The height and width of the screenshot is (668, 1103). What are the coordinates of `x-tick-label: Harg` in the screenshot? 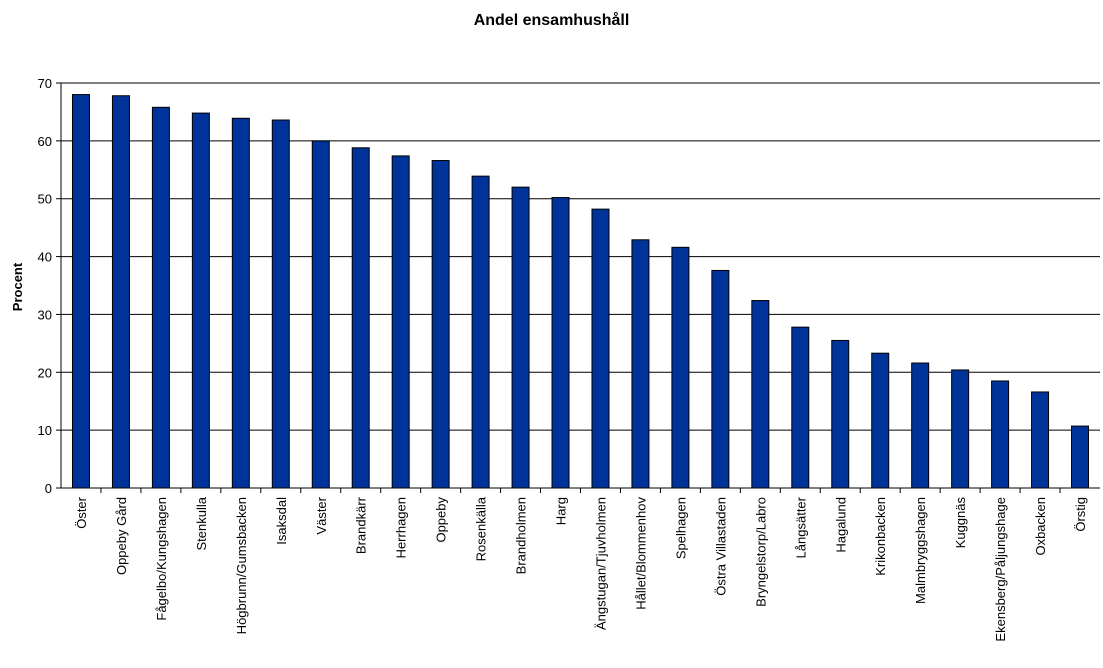 It's located at (561, 511).